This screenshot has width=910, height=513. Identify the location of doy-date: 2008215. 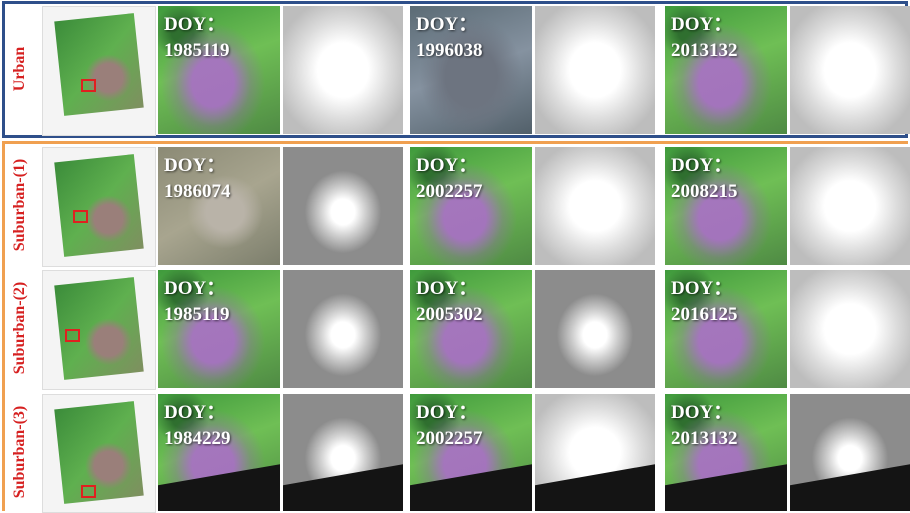
(704, 191).